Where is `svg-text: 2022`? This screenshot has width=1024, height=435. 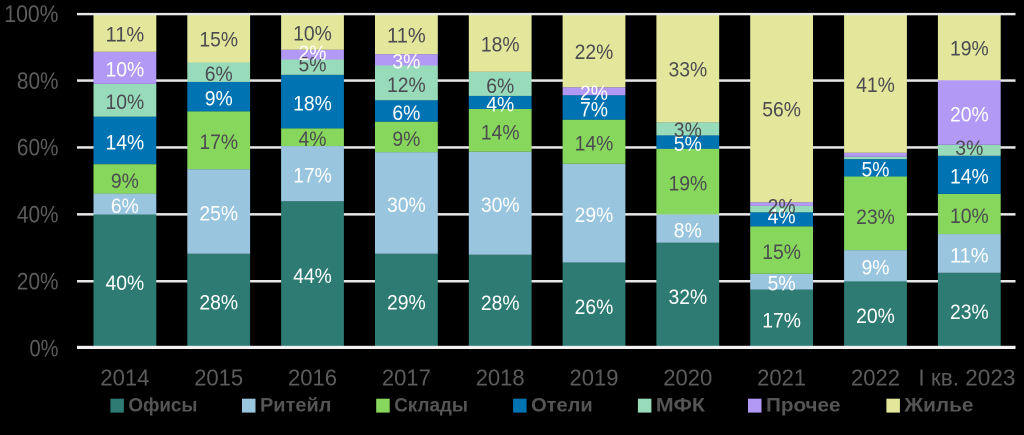
svg-text: 2022 is located at coordinates (875, 378).